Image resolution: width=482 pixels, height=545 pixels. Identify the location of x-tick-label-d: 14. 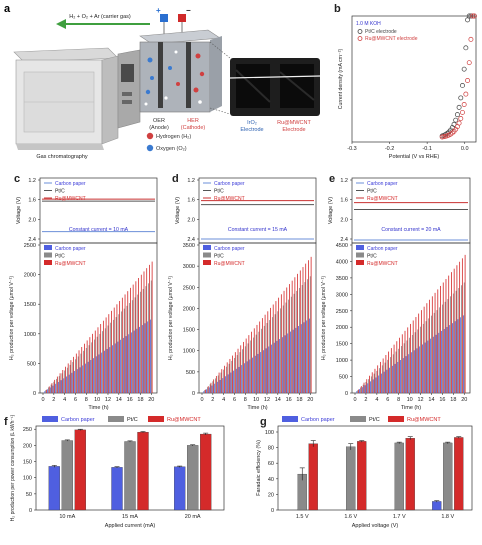
(278, 400).